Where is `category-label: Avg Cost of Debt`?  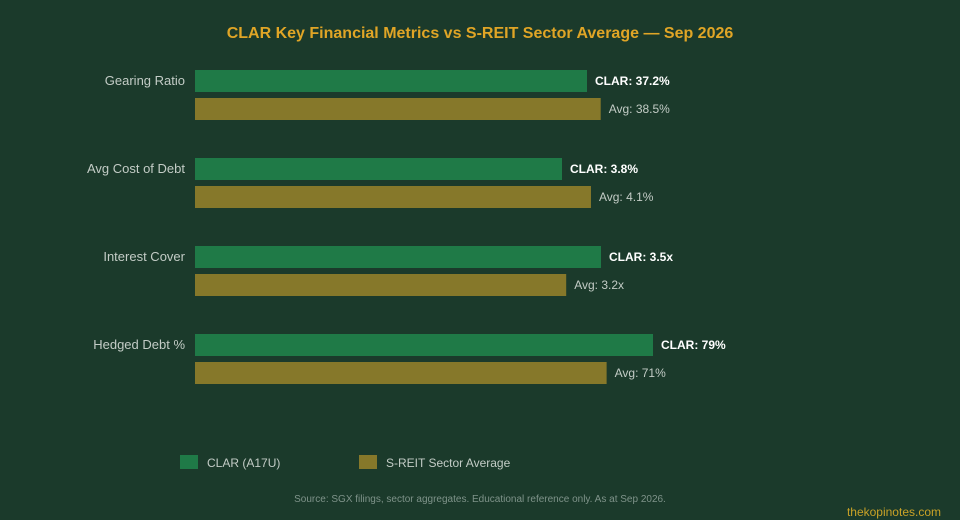
category-label: Avg Cost of Debt is located at coordinates (136, 168).